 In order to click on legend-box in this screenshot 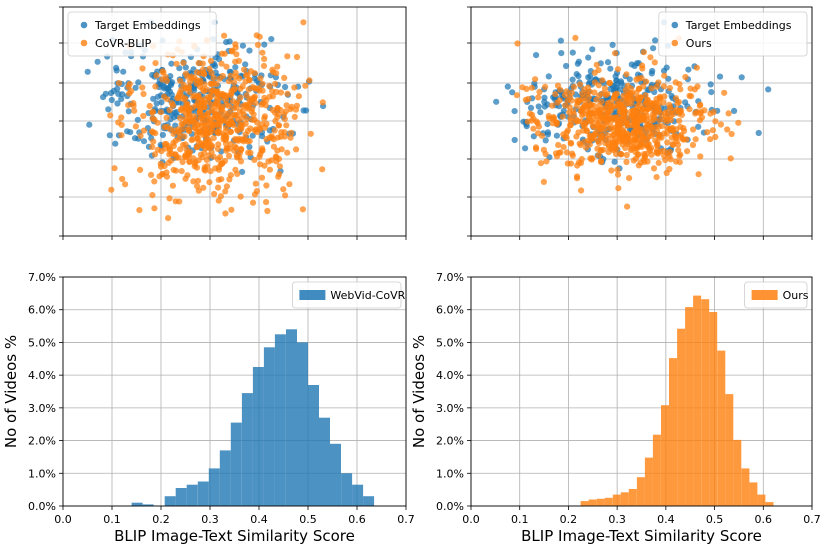, I will do `click(142, 34)`.